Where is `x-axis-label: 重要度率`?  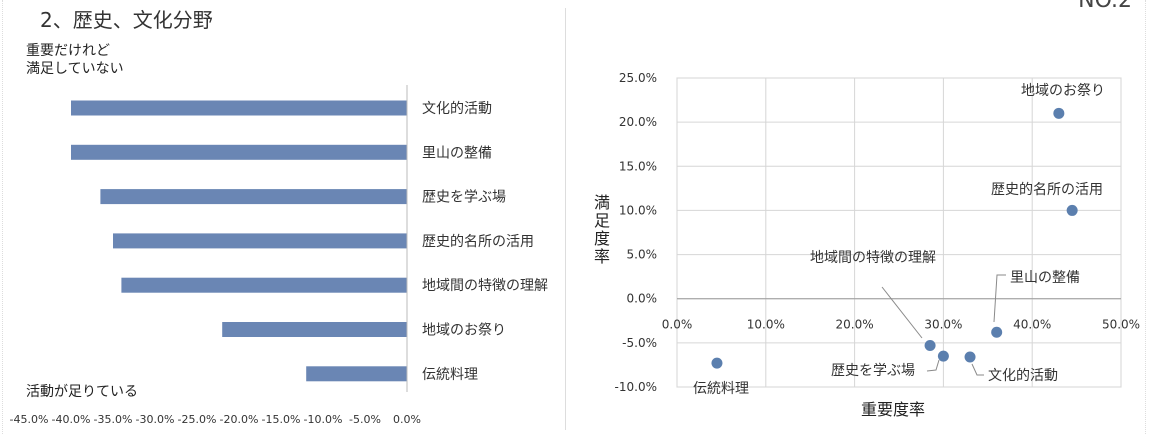 x-axis-label: 重要度率 is located at coordinates (893, 409).